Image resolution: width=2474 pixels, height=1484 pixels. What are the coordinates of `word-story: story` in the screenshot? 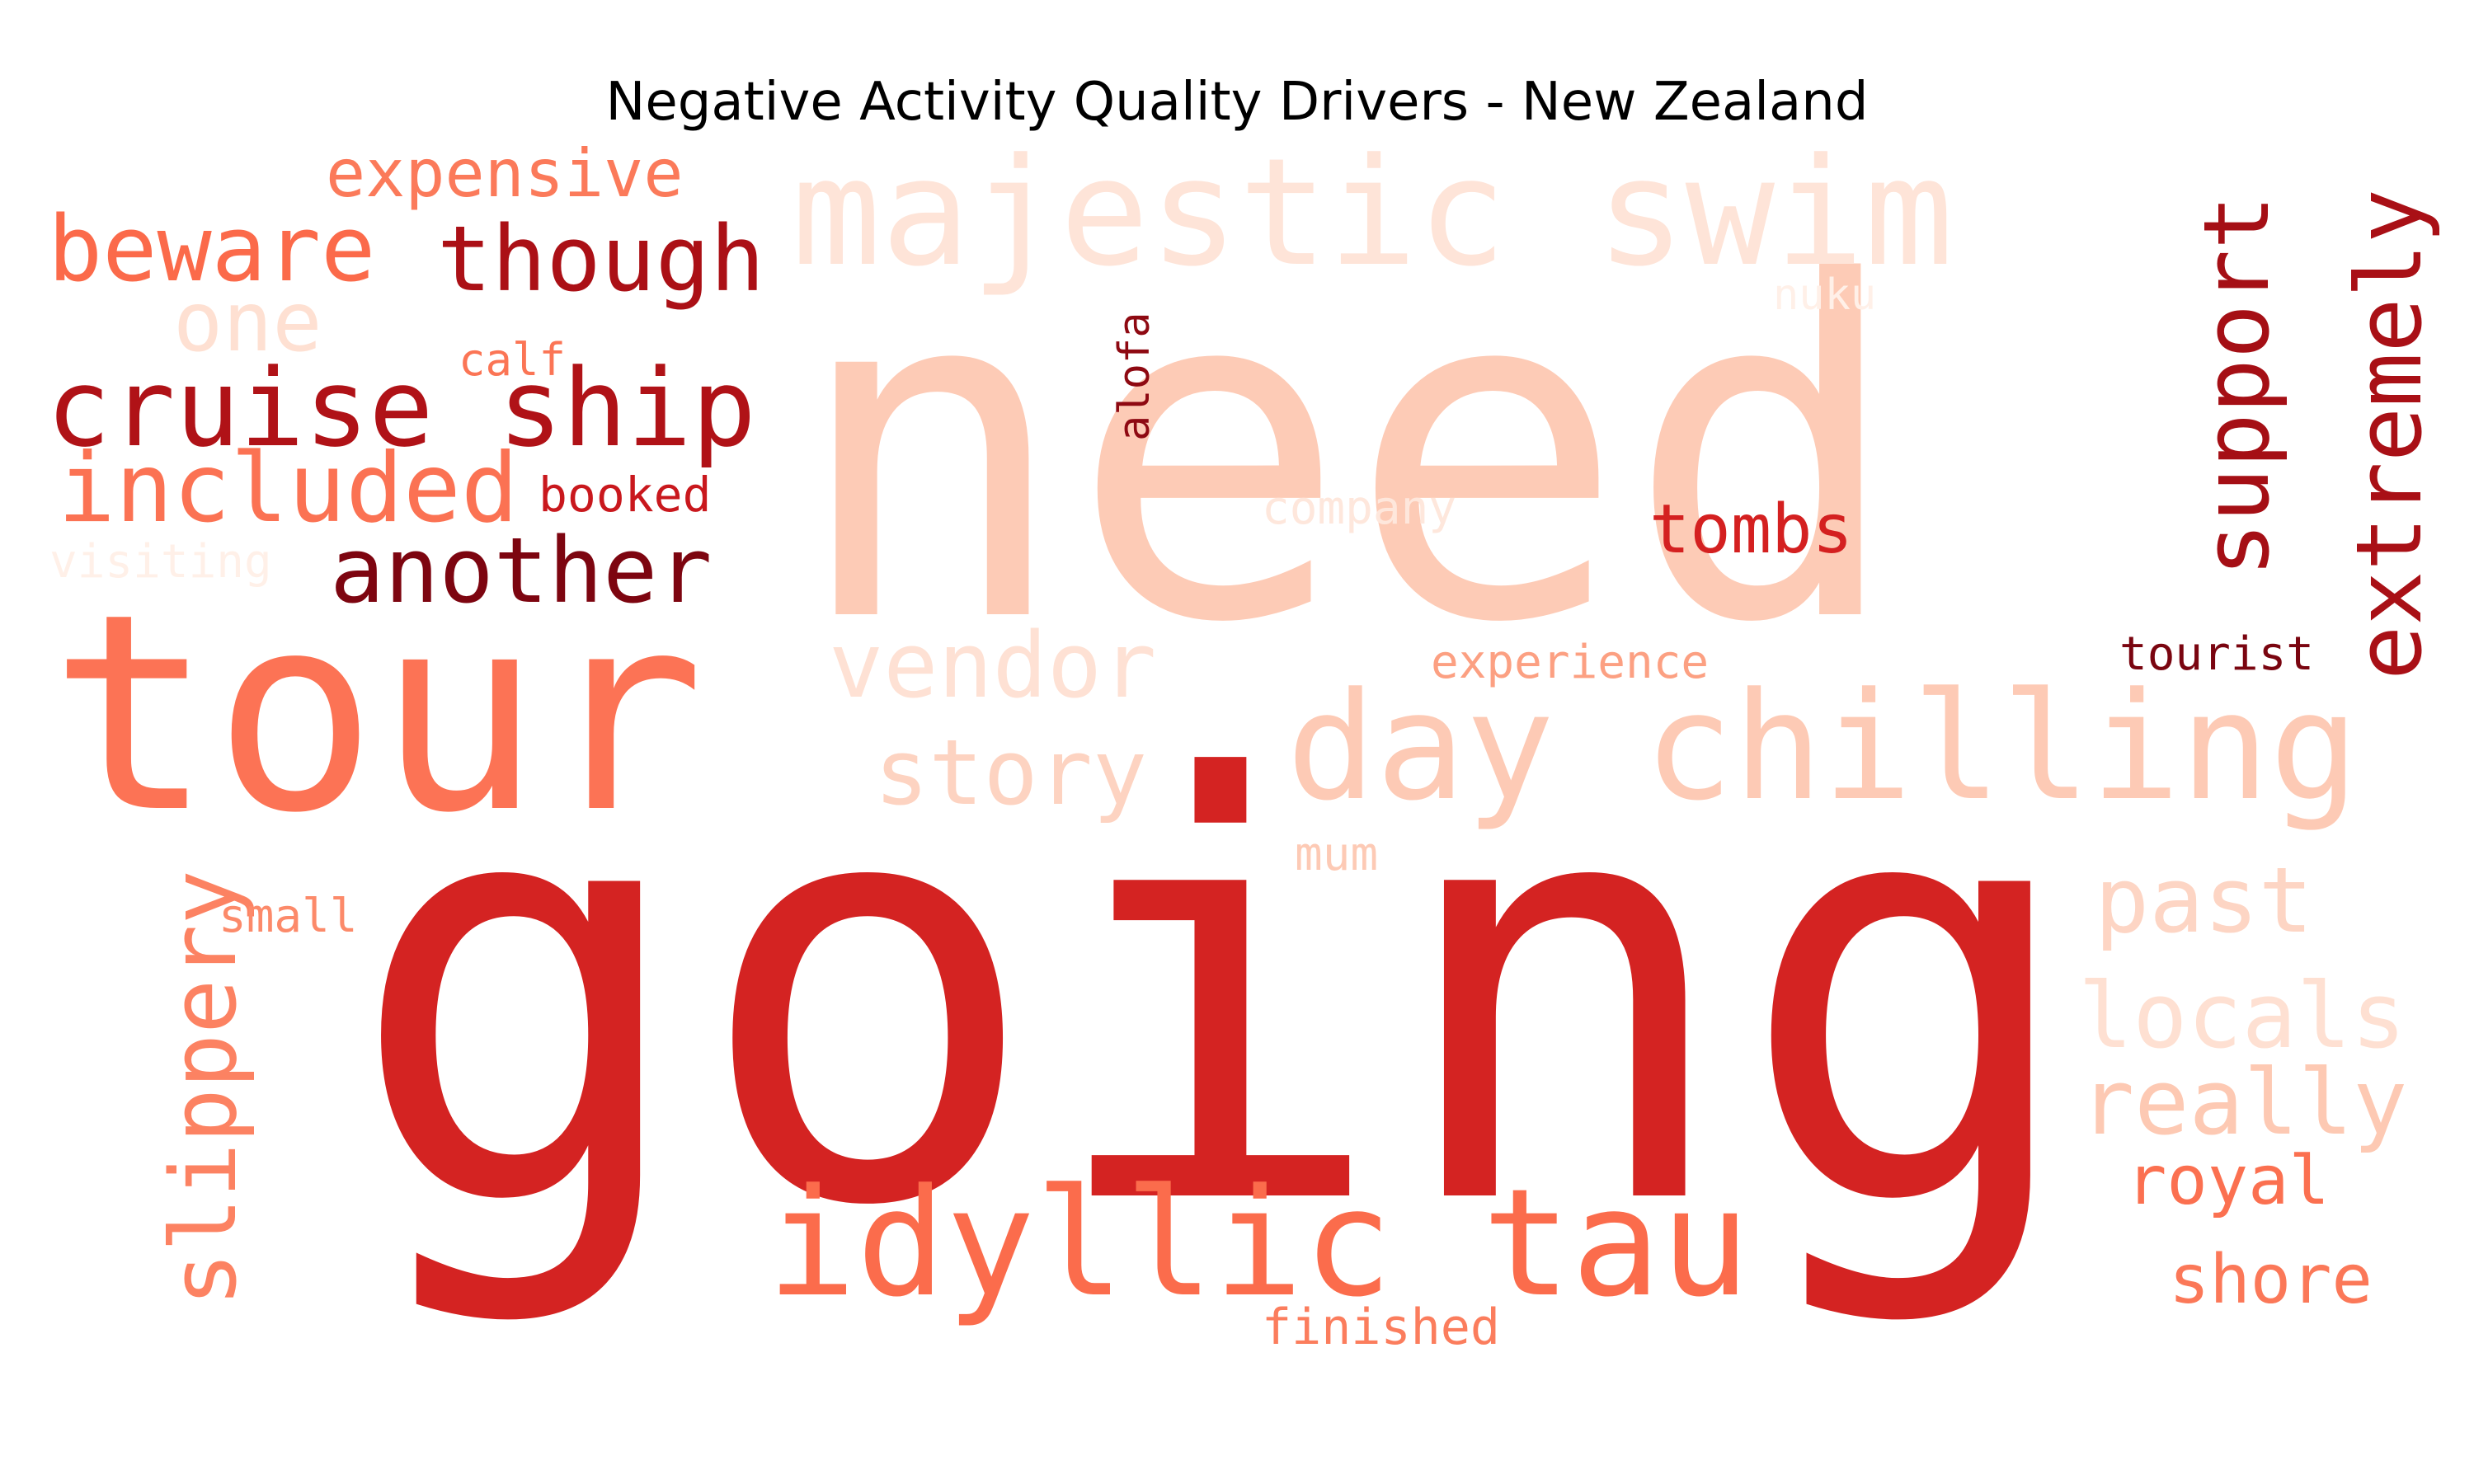 It's located at (1010, 772).